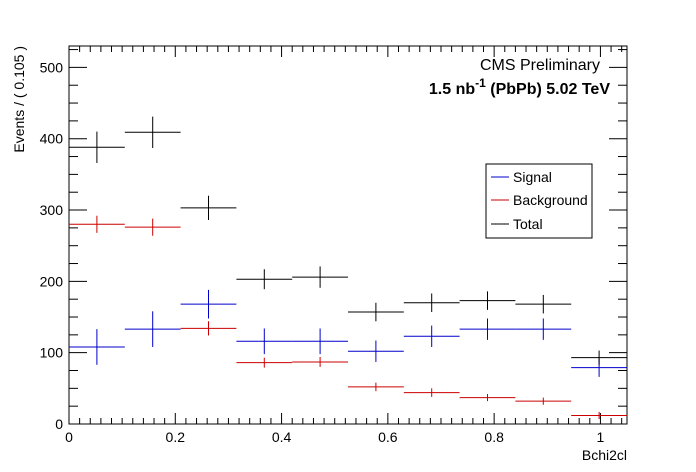 This screenshot has width=696, height=472. Describe the element at coordinates (59, 424) in the screenshot. I see `y-tick-label: 0` at that location.